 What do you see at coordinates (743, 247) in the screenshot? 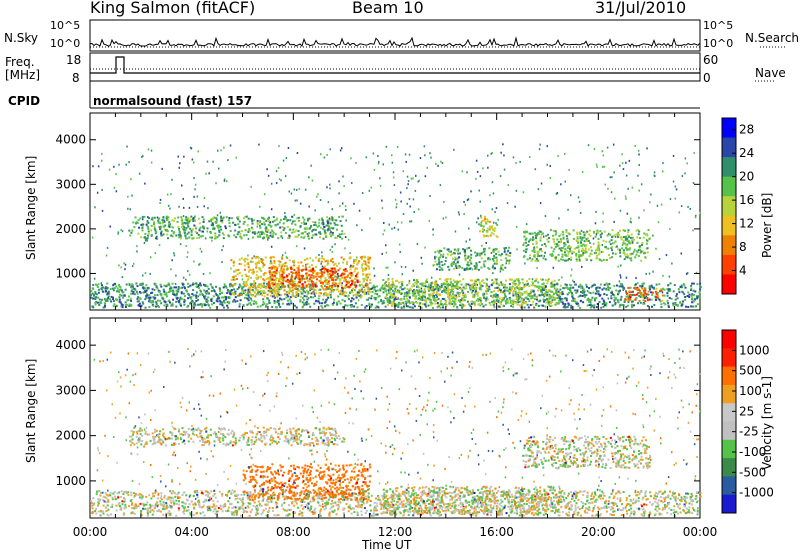
I see `power-cbar-tick-label: 8` at bounding box center [743, 247].